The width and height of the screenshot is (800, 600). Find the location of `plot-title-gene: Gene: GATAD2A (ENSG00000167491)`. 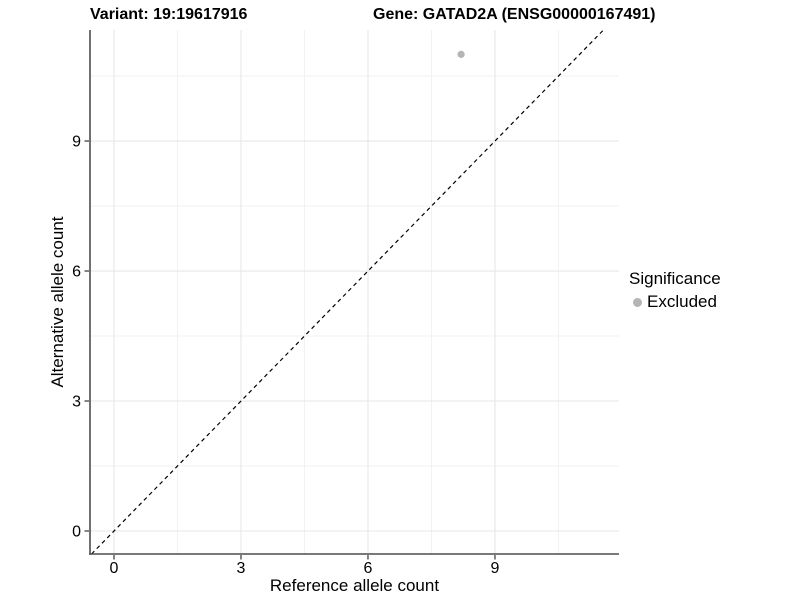

plot-title-gene: Gene: GATAD2A (ENSG00000167491) is located at coordinates (514, 14).